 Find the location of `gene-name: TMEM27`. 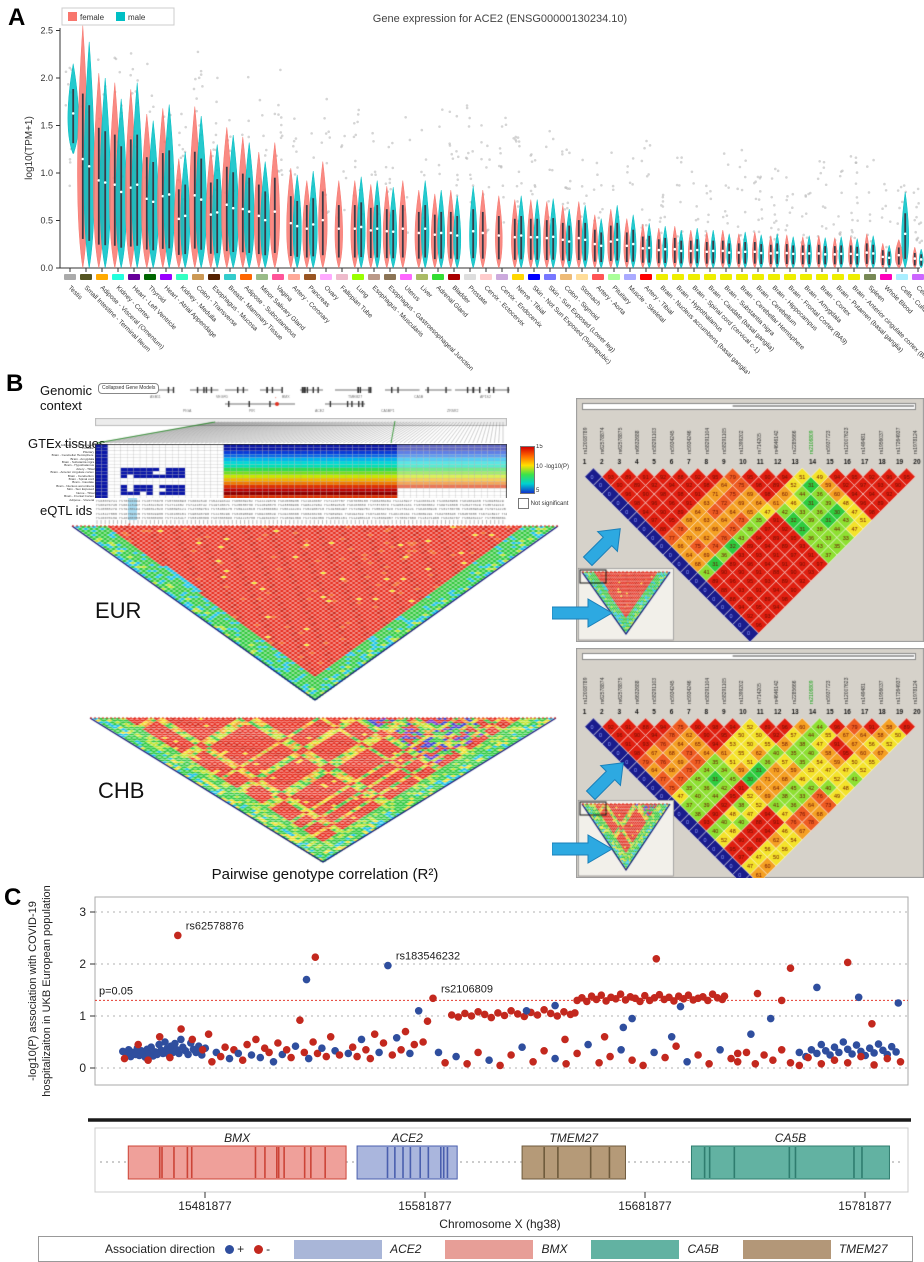

gene-name: TMEM27 is located at coordinates (574, 1138).